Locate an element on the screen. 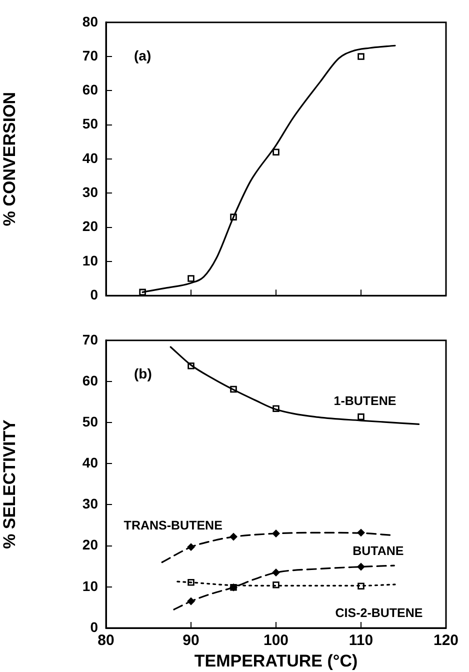  annotation: (b) is located at coordinates (143, 373).